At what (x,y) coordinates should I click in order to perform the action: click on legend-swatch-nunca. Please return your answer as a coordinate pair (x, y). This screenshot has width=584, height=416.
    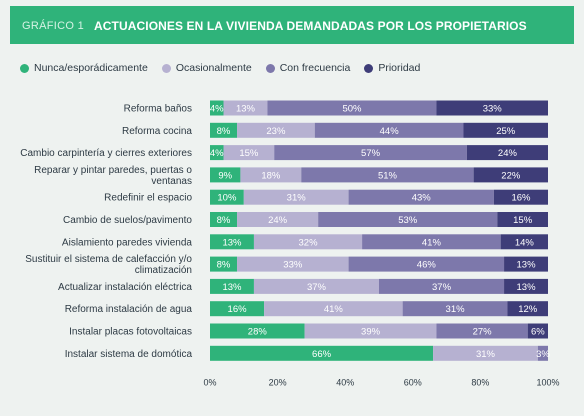
    Looking at the image, I should click on (24, 68).